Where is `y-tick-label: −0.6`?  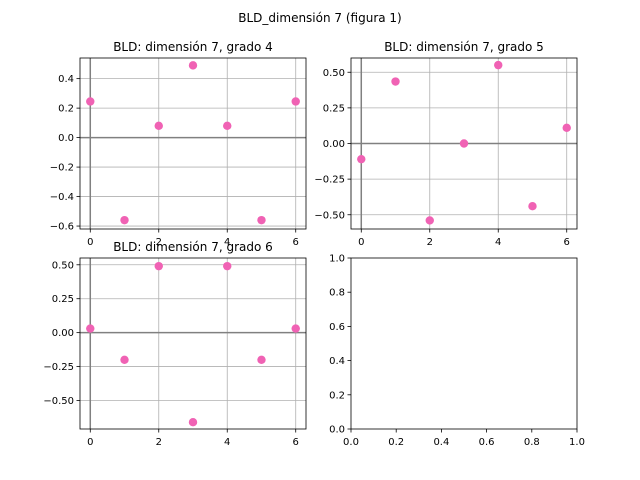 y-tick-label: −0.6 is located at coordinates (62, 227).